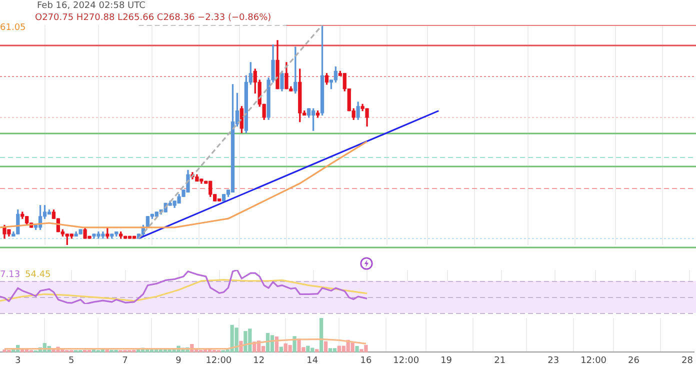 Image resolution: width=696 pixels, height=385 pixels. I want to click on x-tick-label: 28, so click(688, 361).